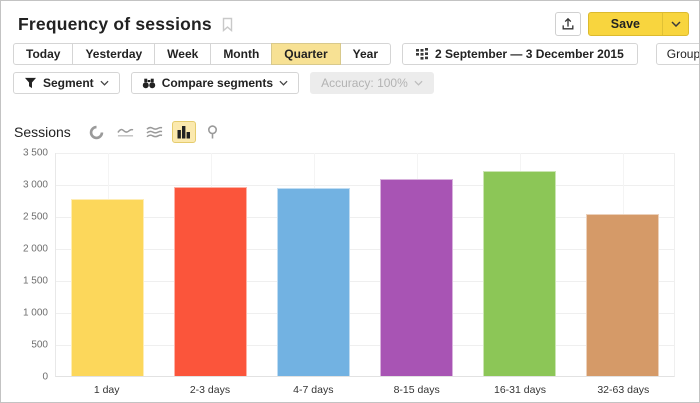  What do you see at coordinates (35, 249) in the screenshot?
I see `y-tick: 2 000` at bounding box center [35, 249].